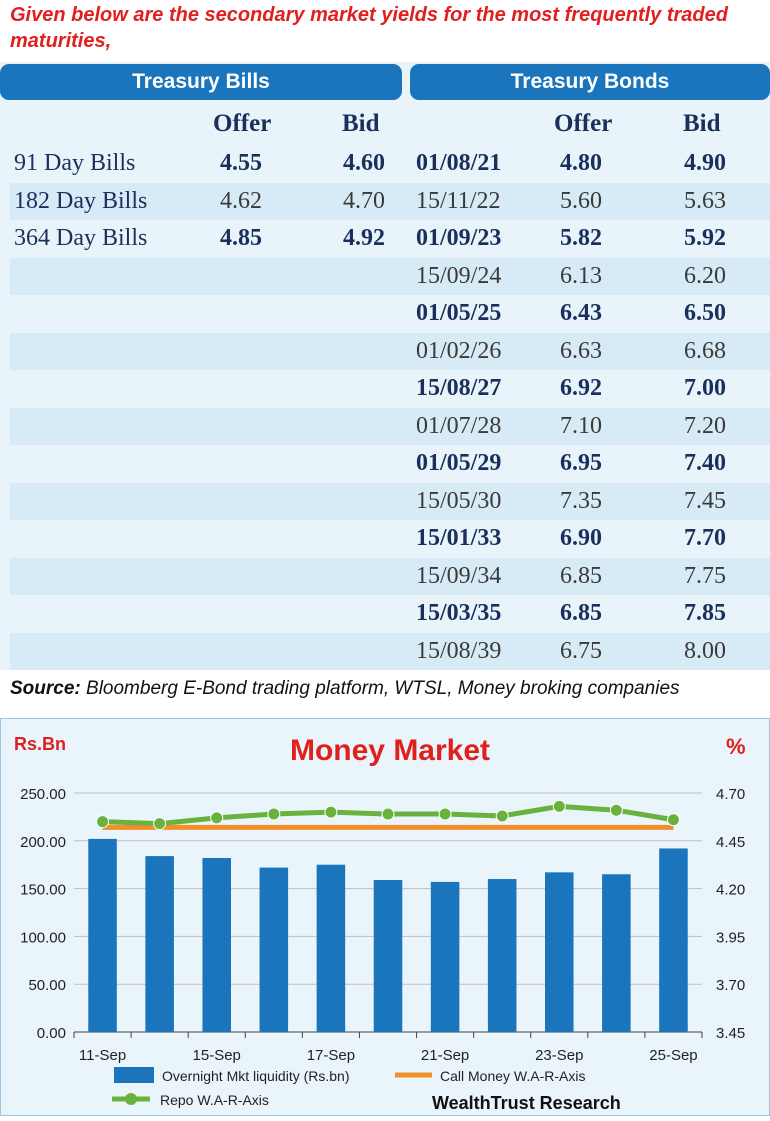 The image size is (770, 1121). What do you see at coordinates (390, 313) in the screenshot?
I see `table-row: 01/05/25 6.43 6.50` at bounding box center [390, 313].